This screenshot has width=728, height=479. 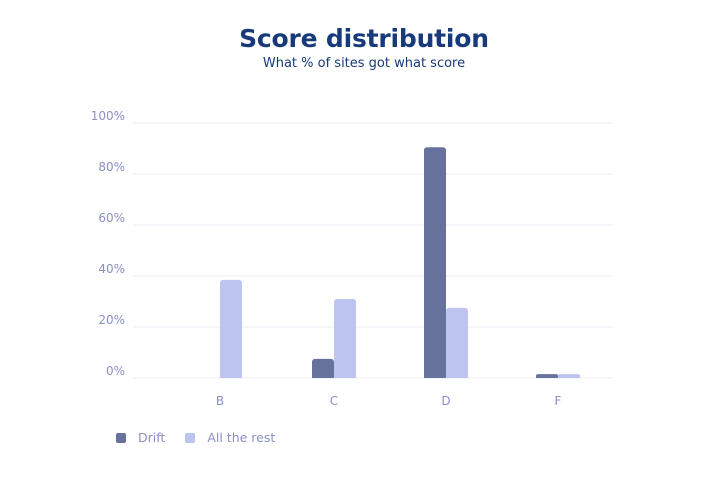 What do you see at coordinates (190, 437) in the screenshot?
I see `legend-swatch-all-the-rest` at bounding box center [190, 437].